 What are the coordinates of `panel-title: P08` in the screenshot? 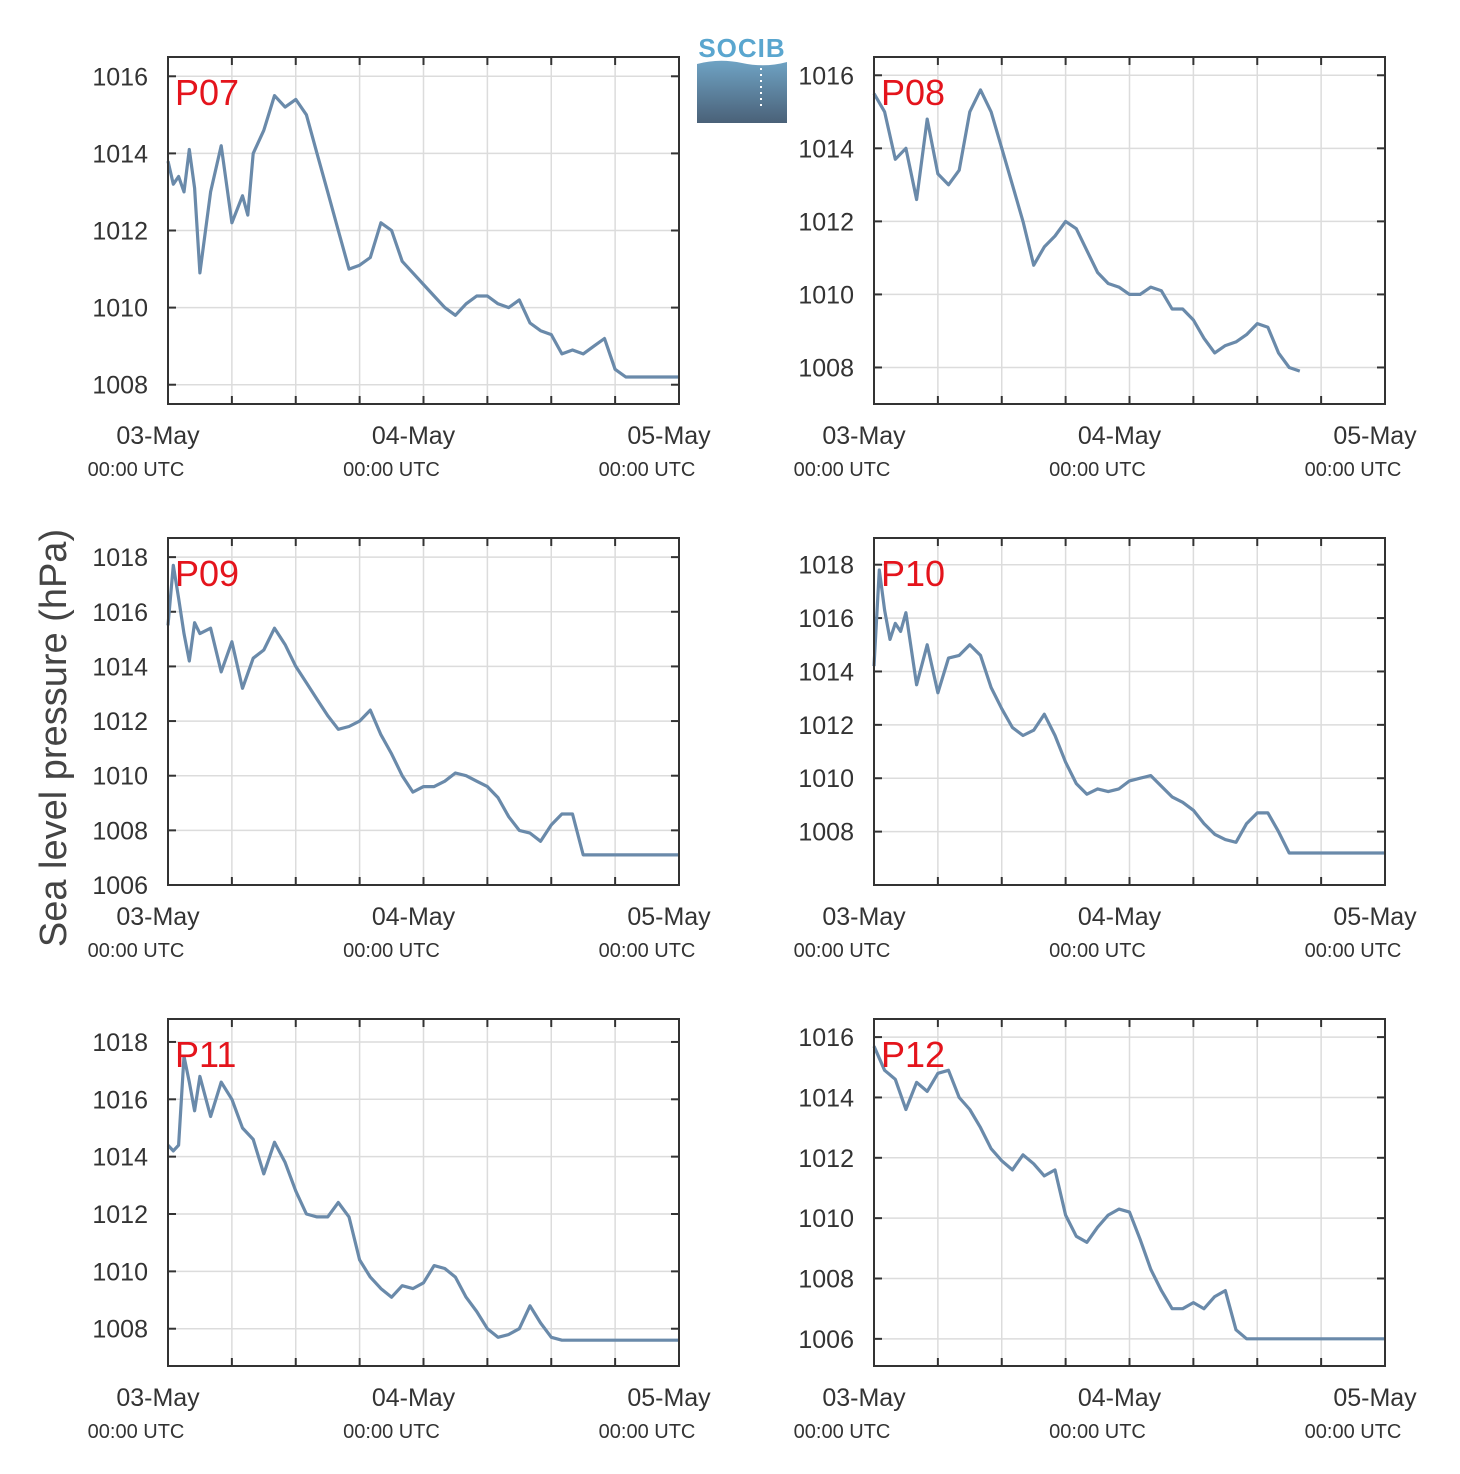 It's located at (913, 92).